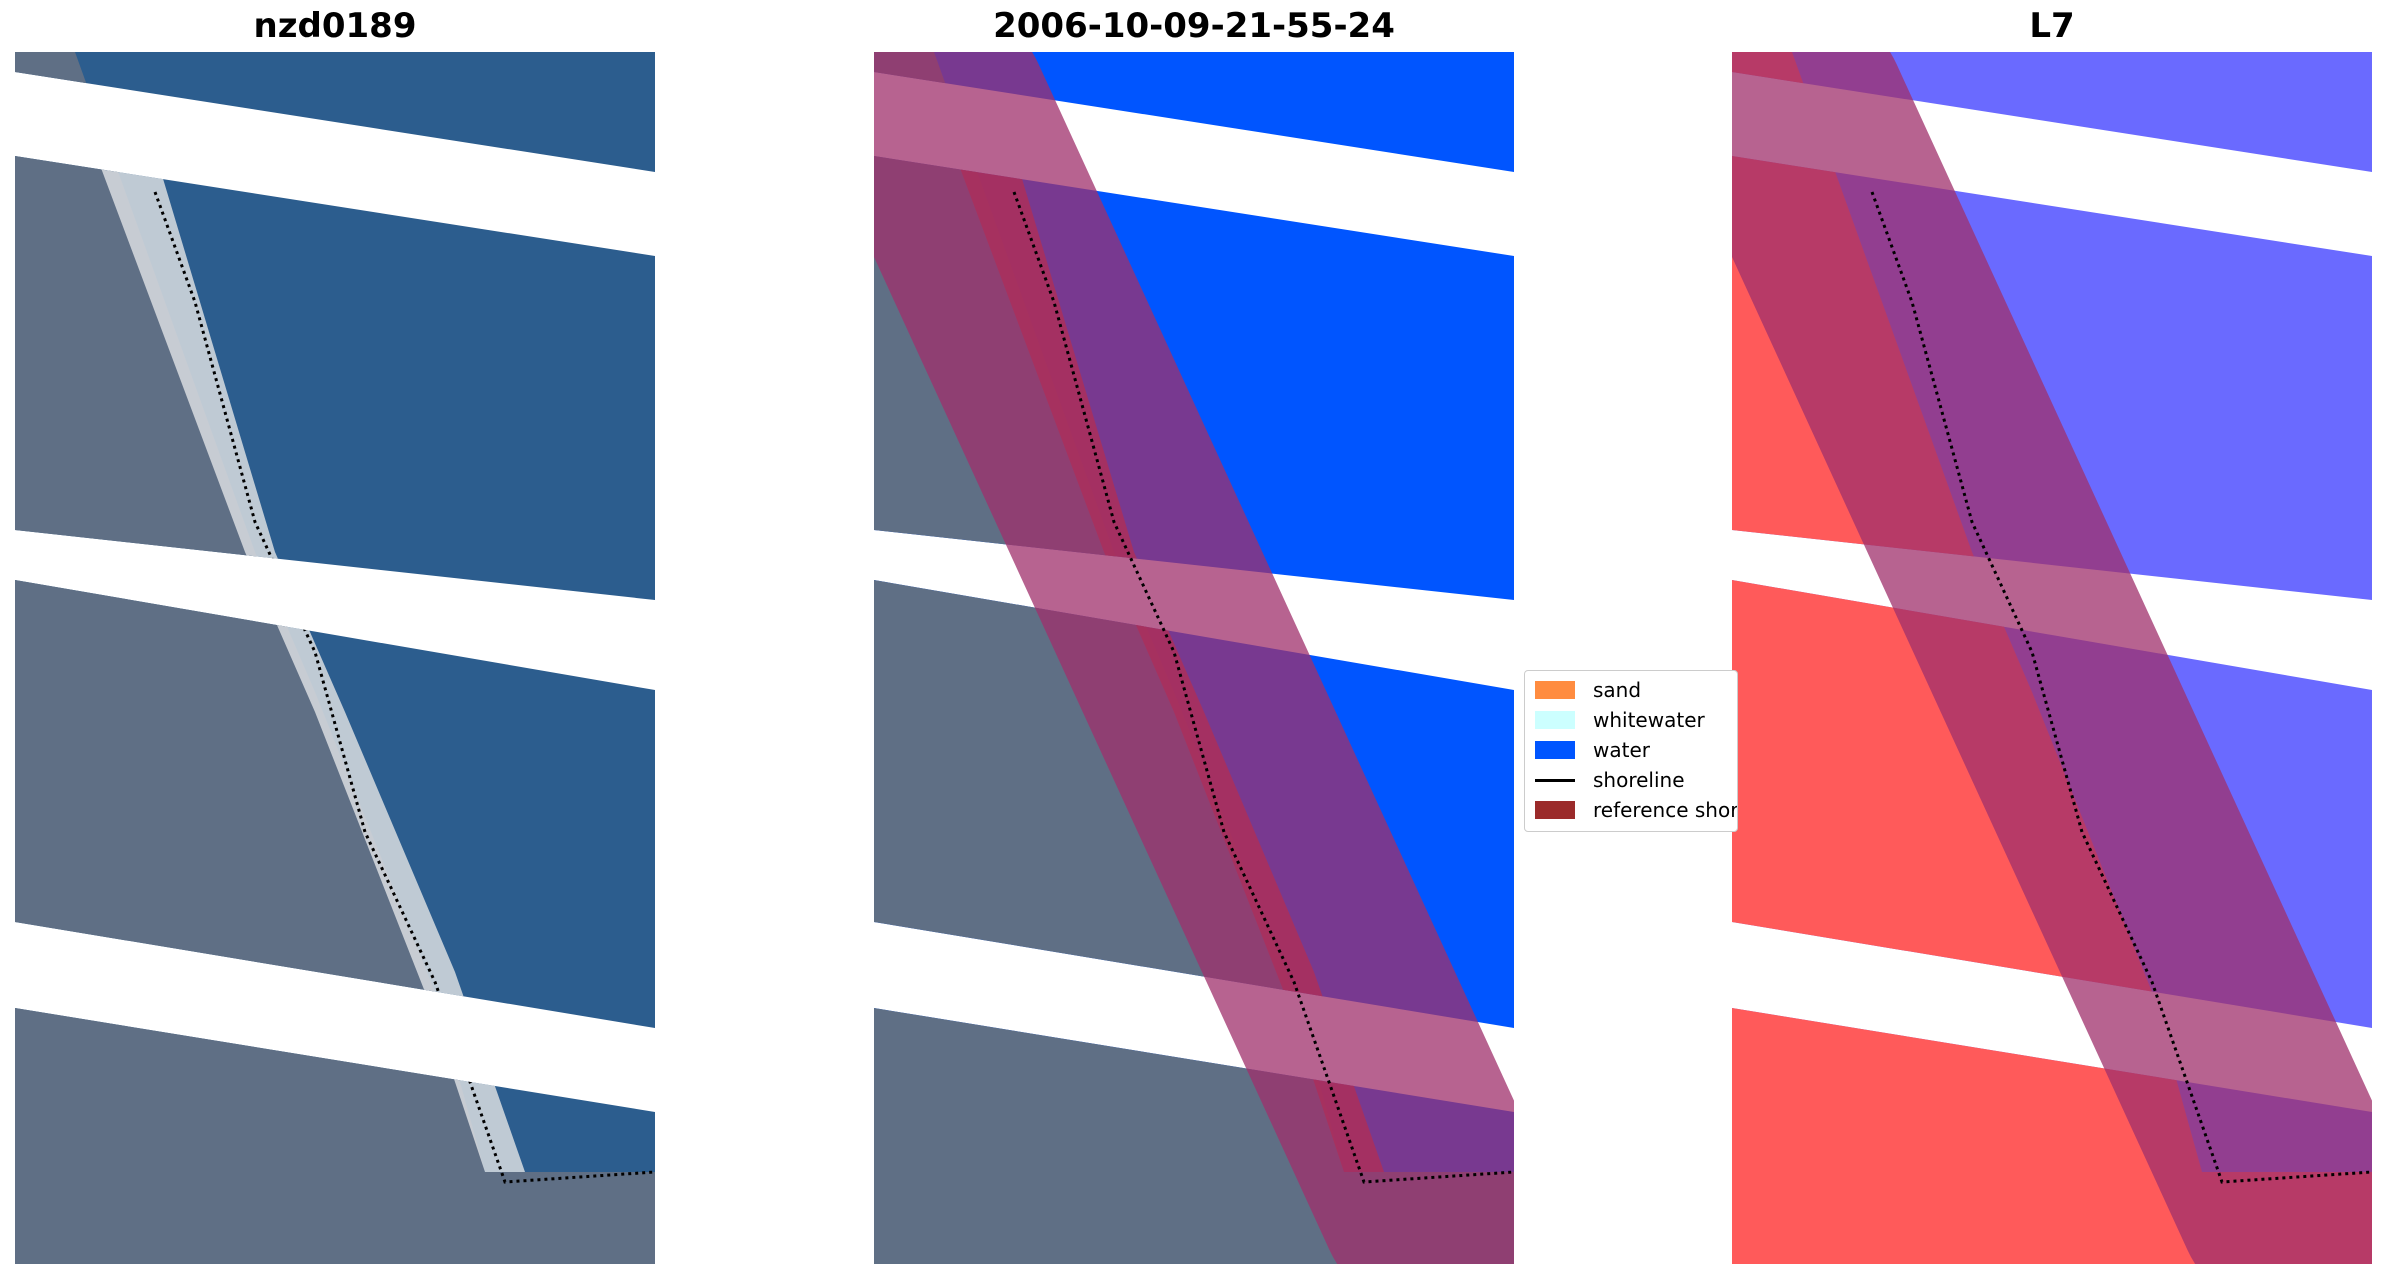  I want to click on legend-label: reference shoreline, so click(1665, 810).